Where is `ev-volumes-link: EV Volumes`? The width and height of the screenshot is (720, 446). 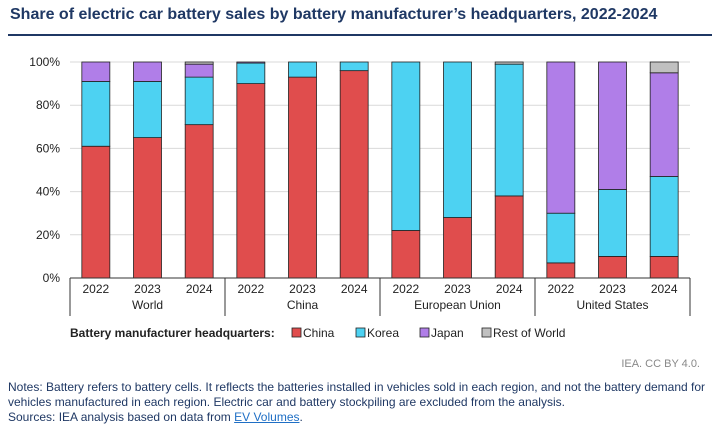 ev-volumes-link: EV Volumes is located at coordinates (267, 417).